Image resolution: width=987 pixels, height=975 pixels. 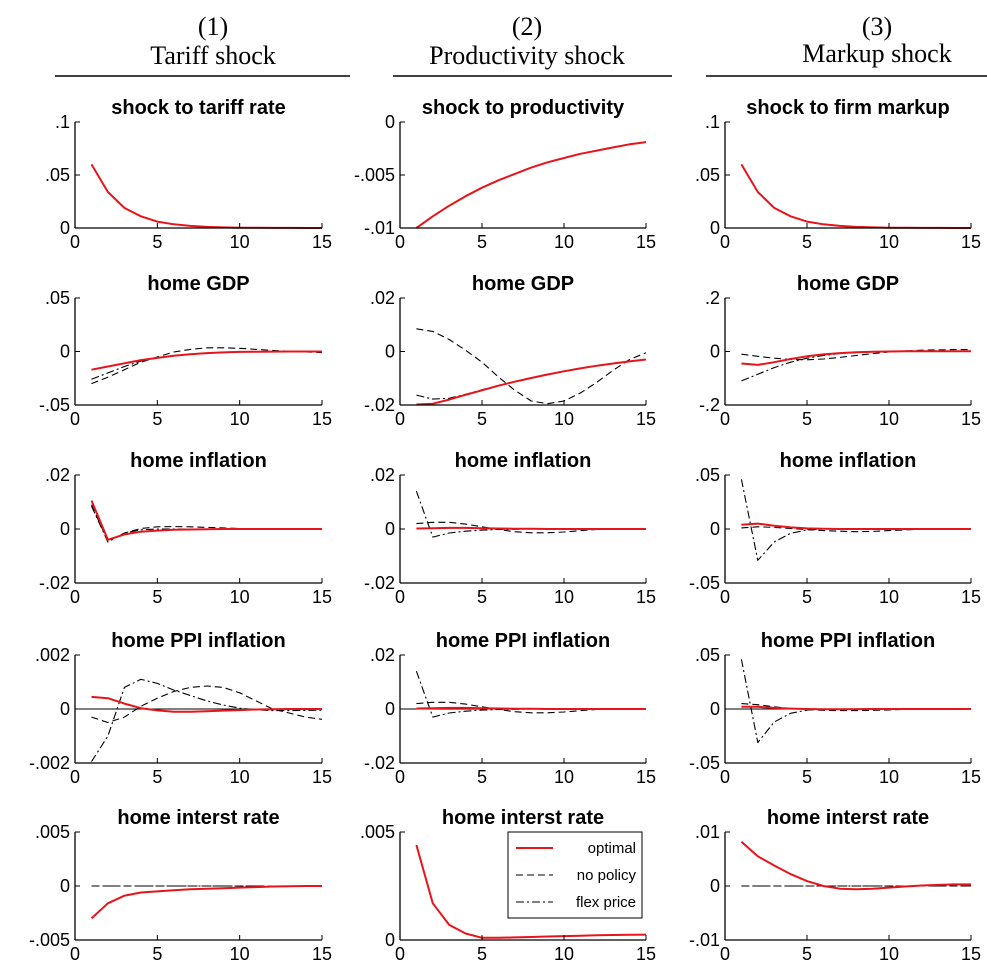 I want to click on column-title: Tariff shock, so click(x=213, y=55).